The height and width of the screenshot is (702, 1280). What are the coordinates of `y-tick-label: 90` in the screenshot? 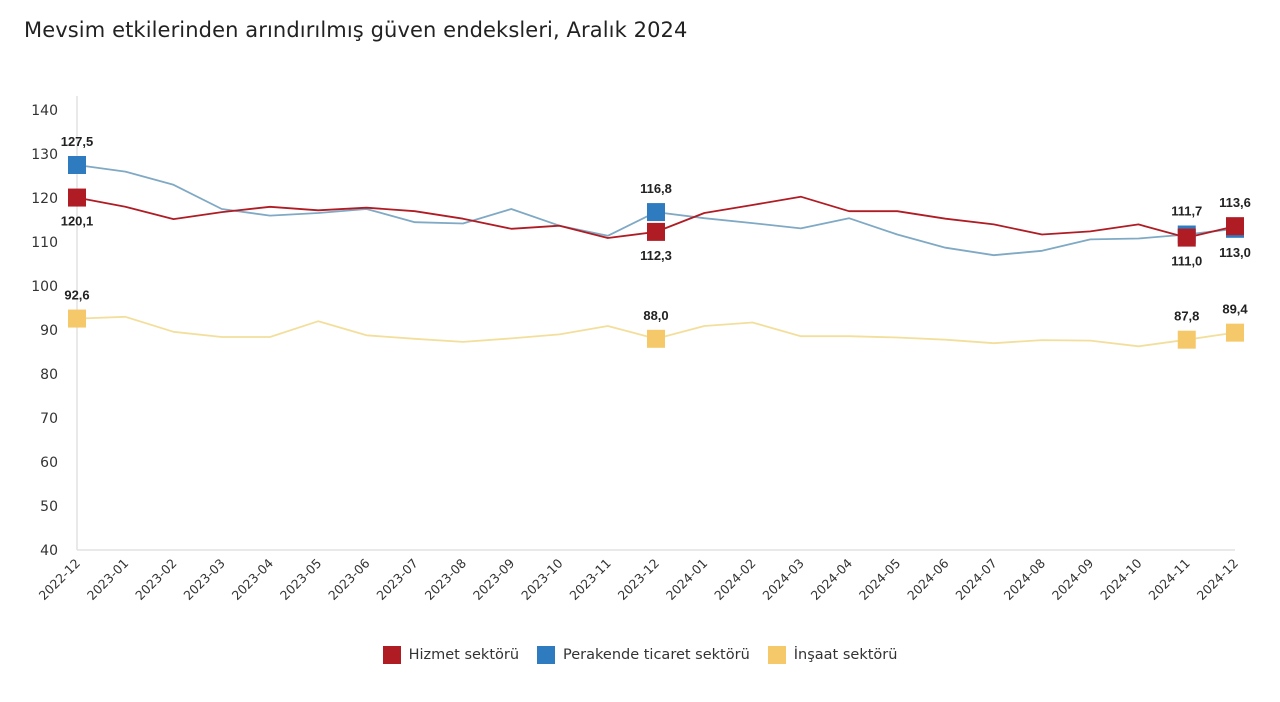 It's located at (49, 331).